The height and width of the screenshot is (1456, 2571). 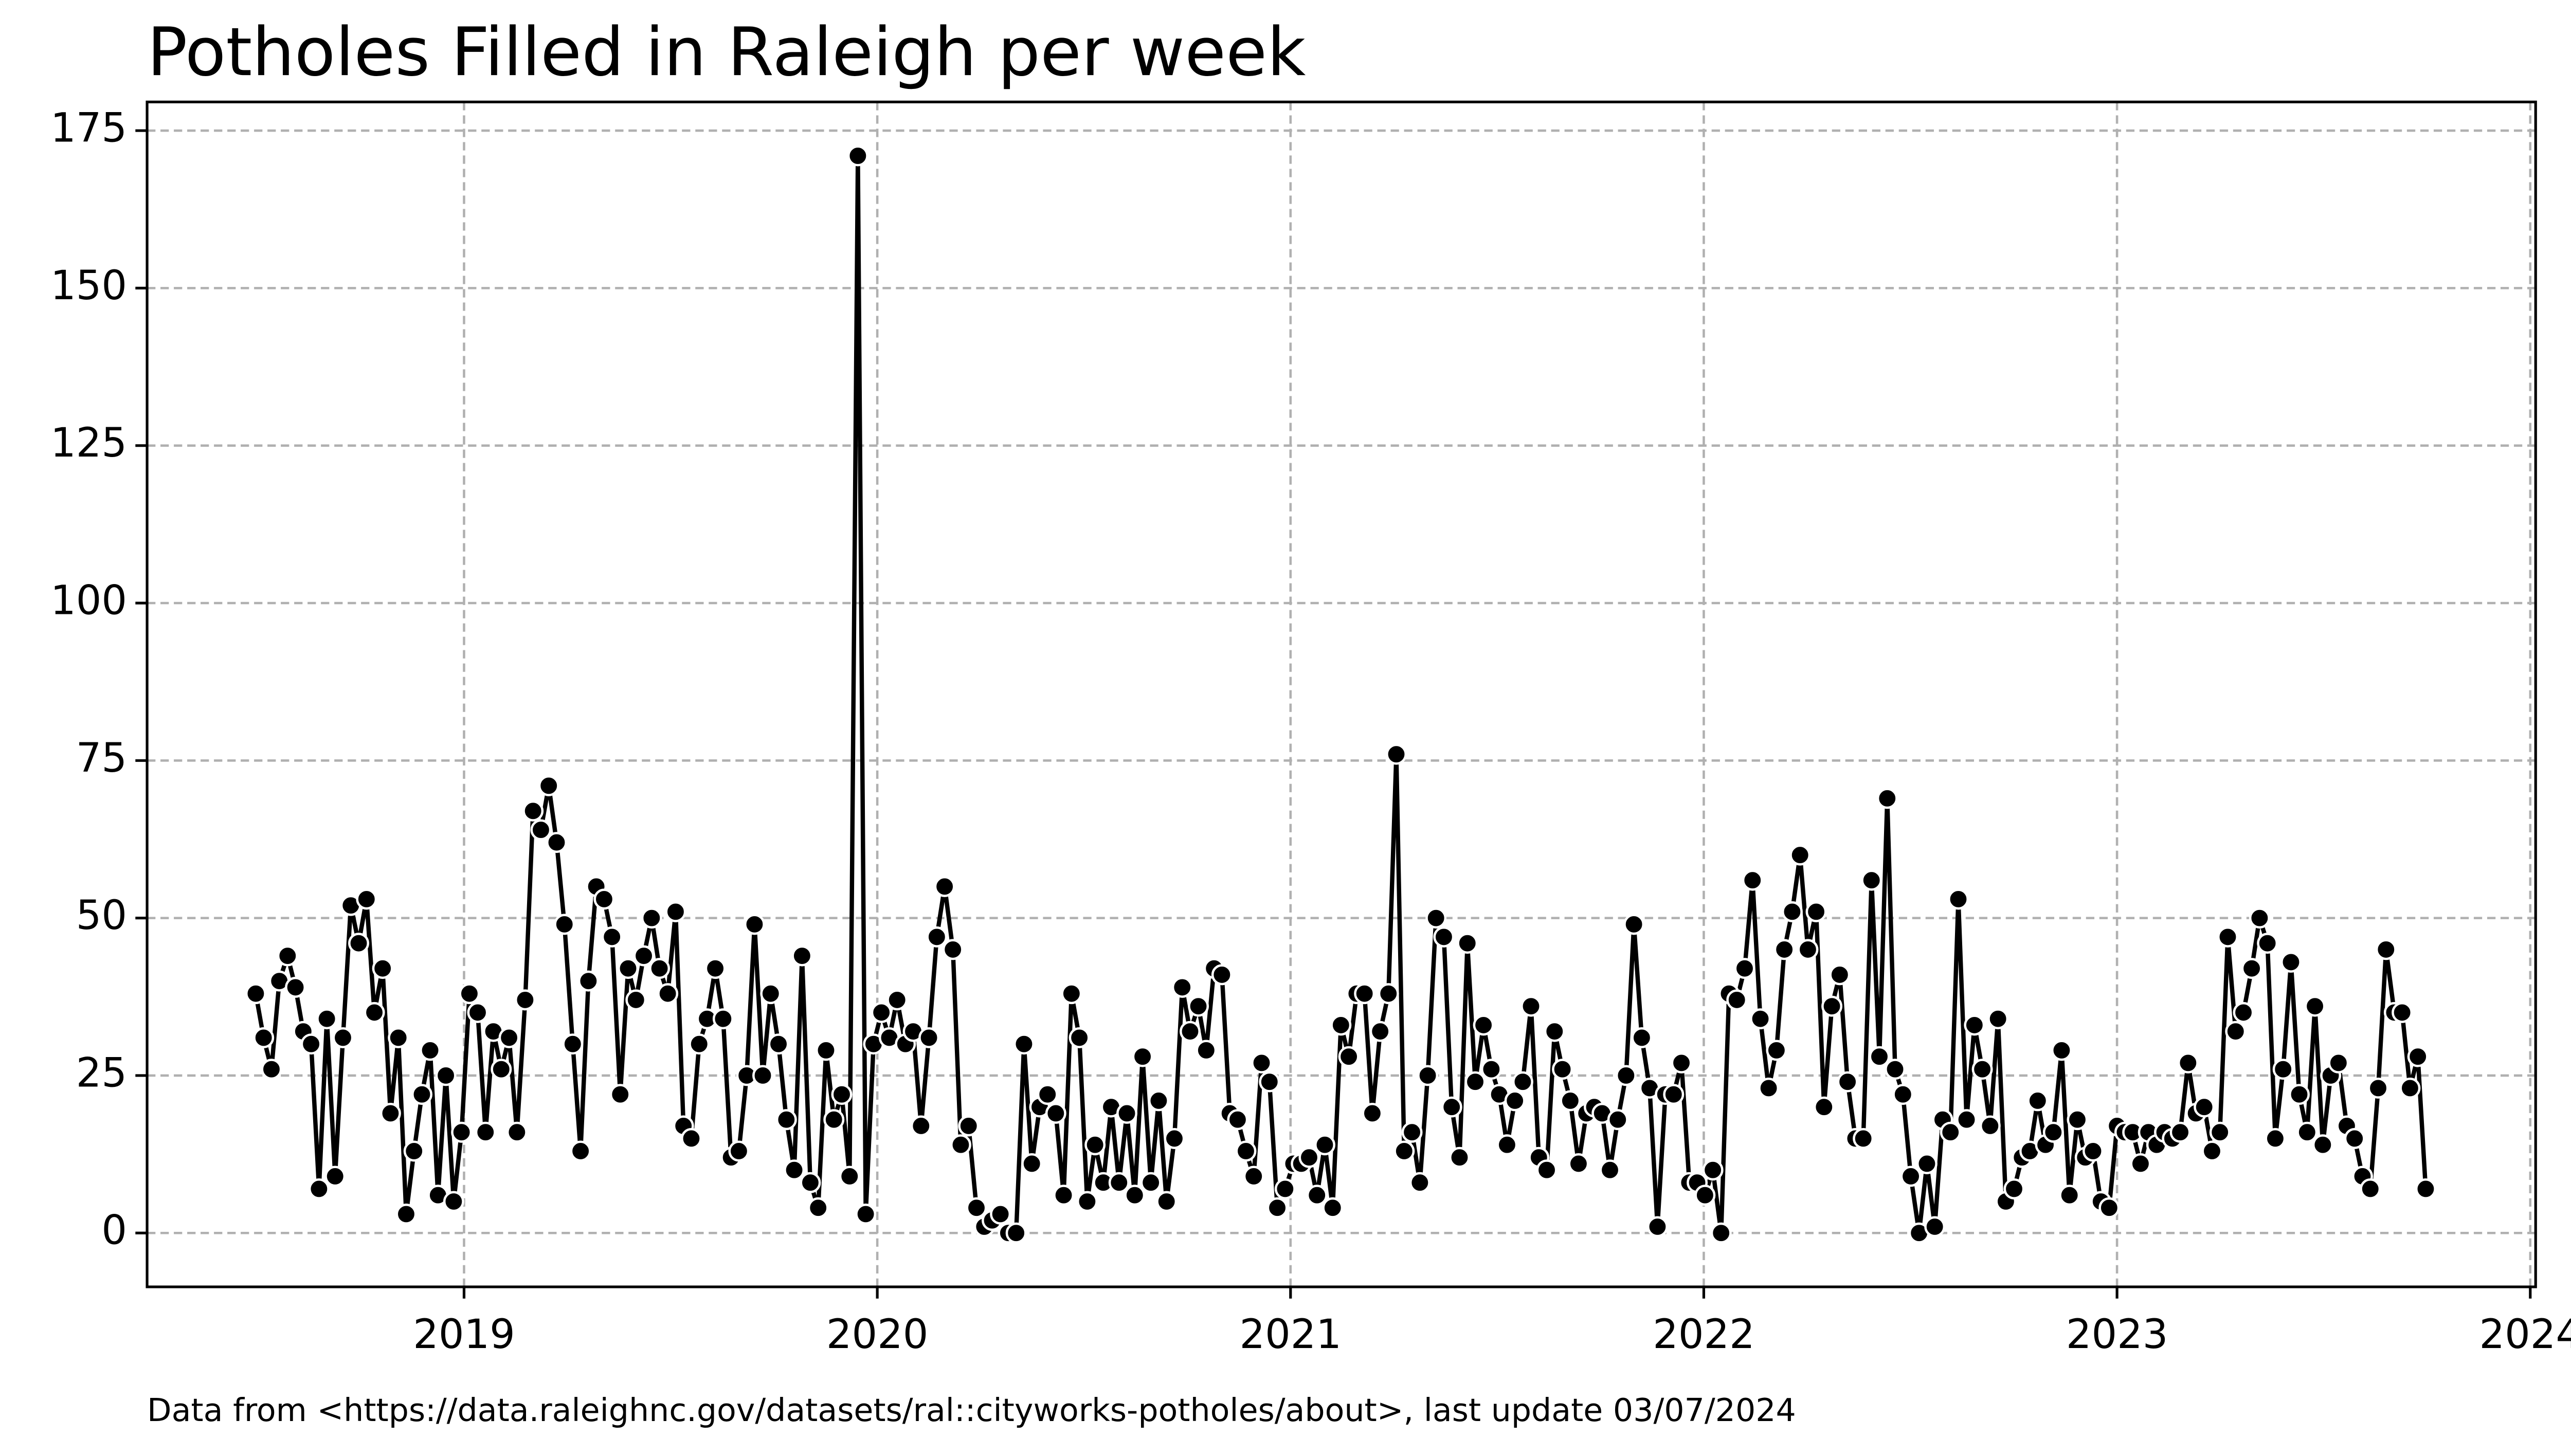 I want to click on y-tick-label: 150, so click(x=88, y=286).